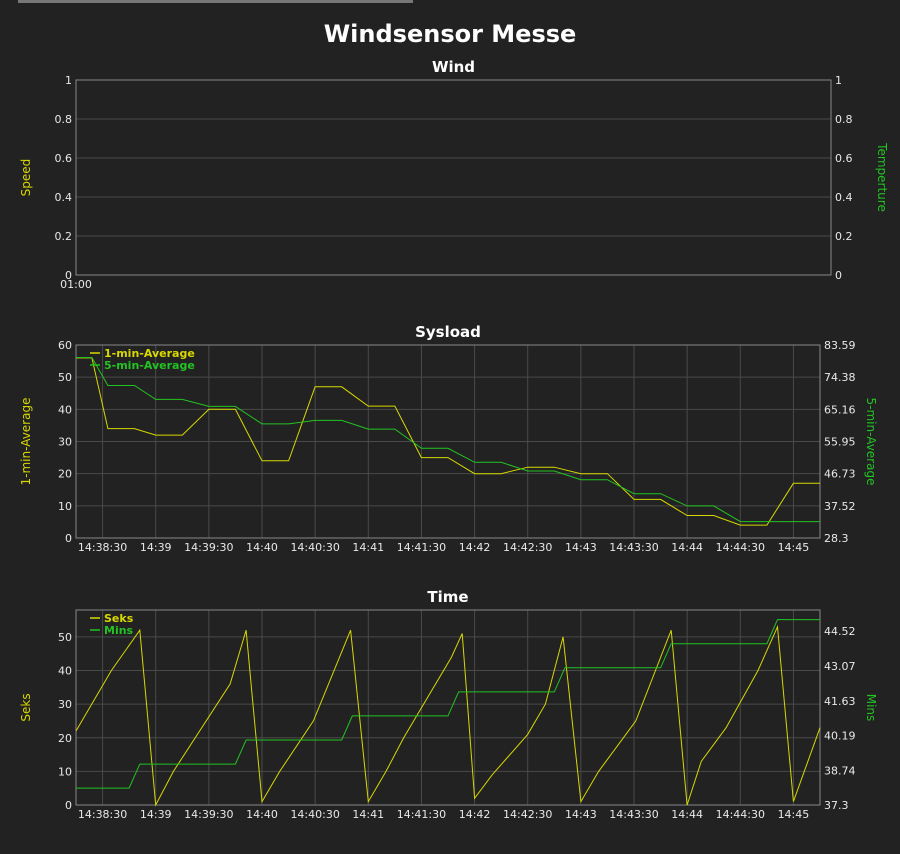 The height and width of the screenshot is (854, 900). Describe the element at coordinates (844, 119) in the screenshot. I see `y2-tick-label: 0.8` at that location.